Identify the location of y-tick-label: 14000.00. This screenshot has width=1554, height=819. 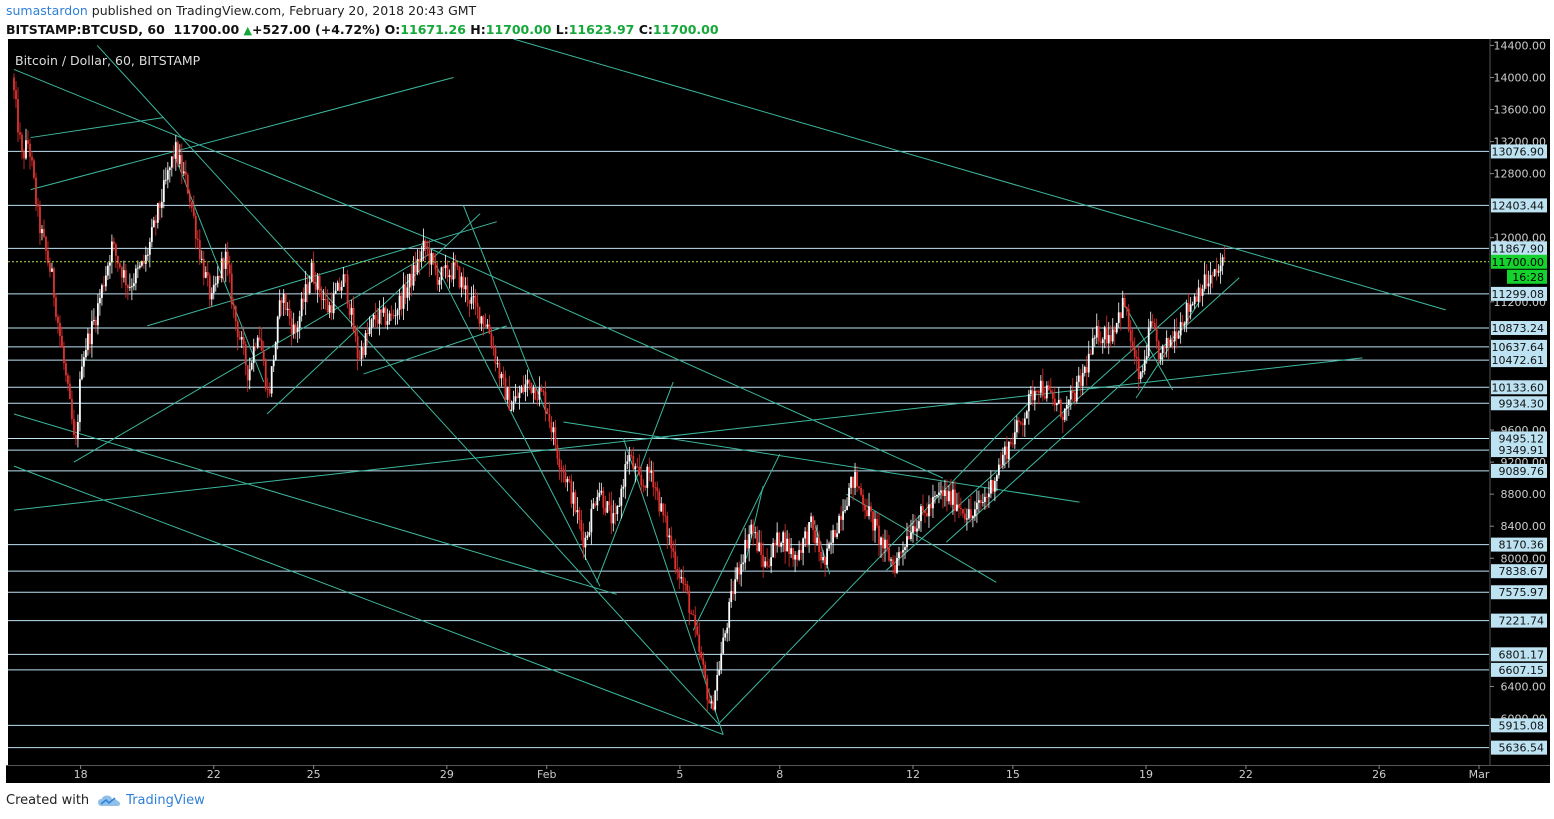
(1520, 77).